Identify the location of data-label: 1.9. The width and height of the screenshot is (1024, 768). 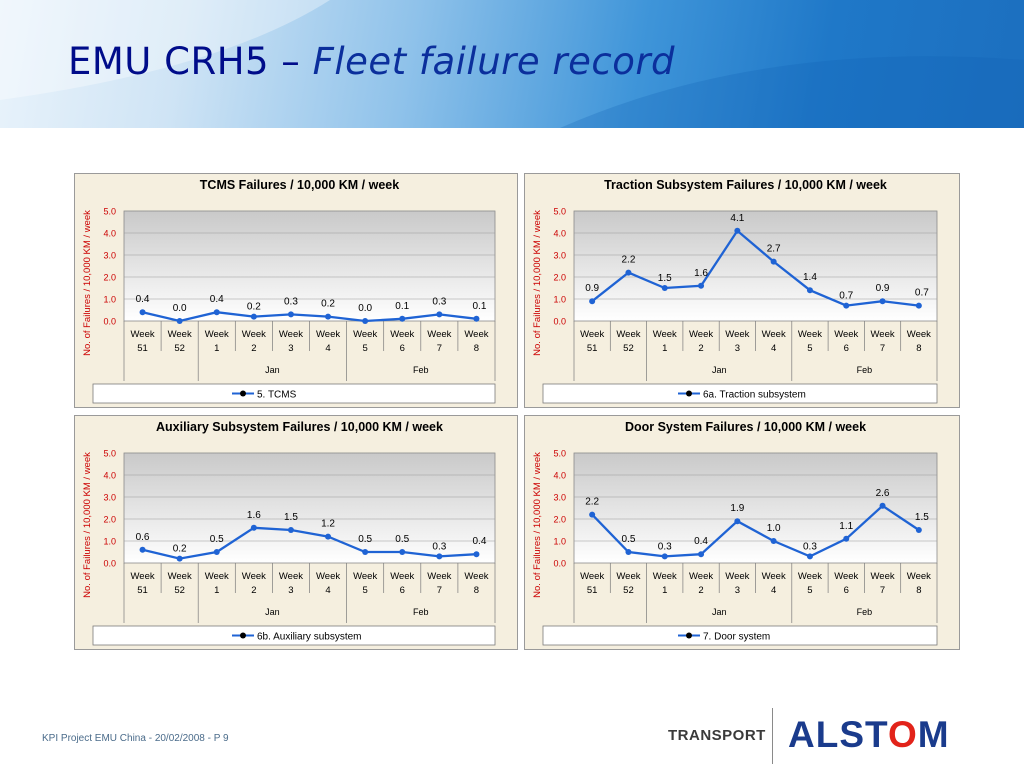
(737, 508).